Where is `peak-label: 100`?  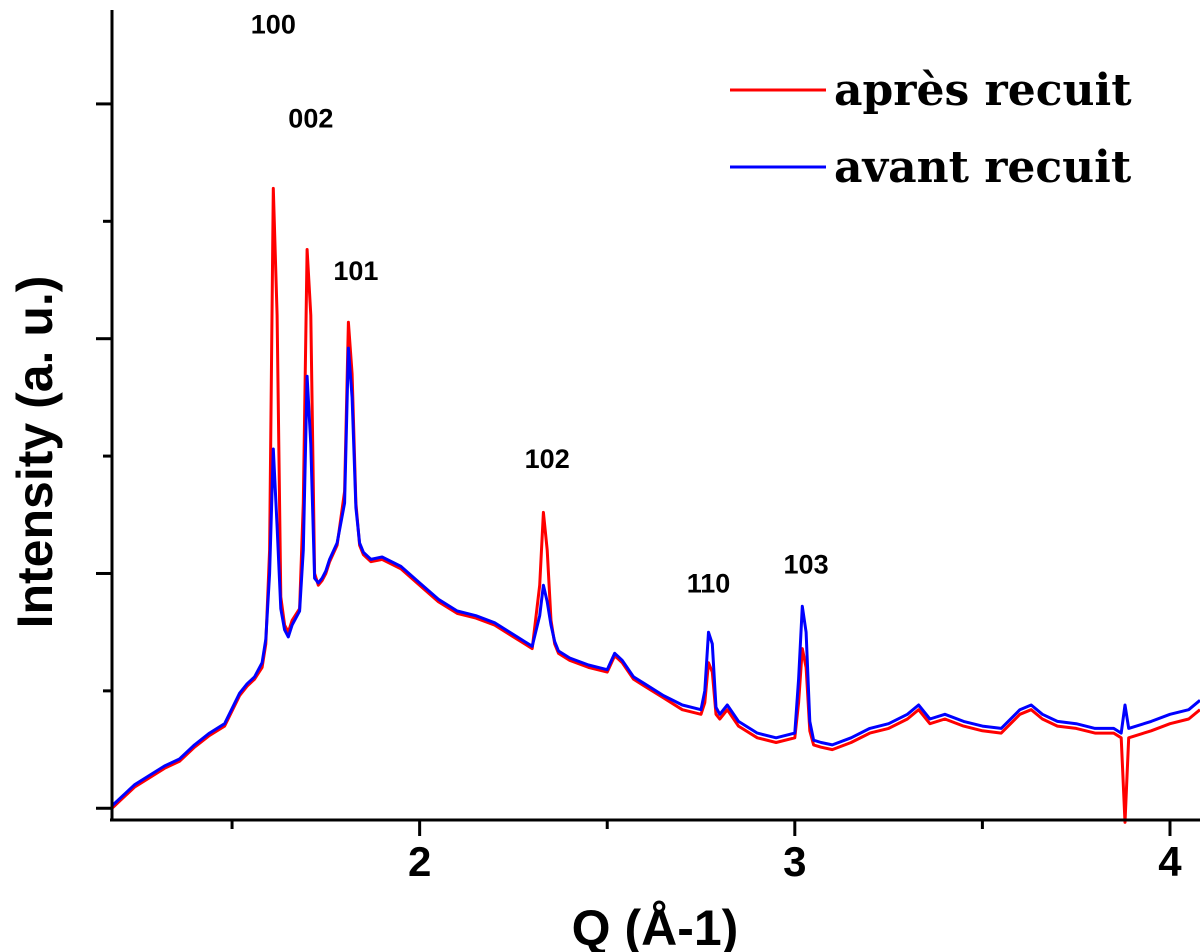 peak-label: 100 is located at coordinates (273, 24).